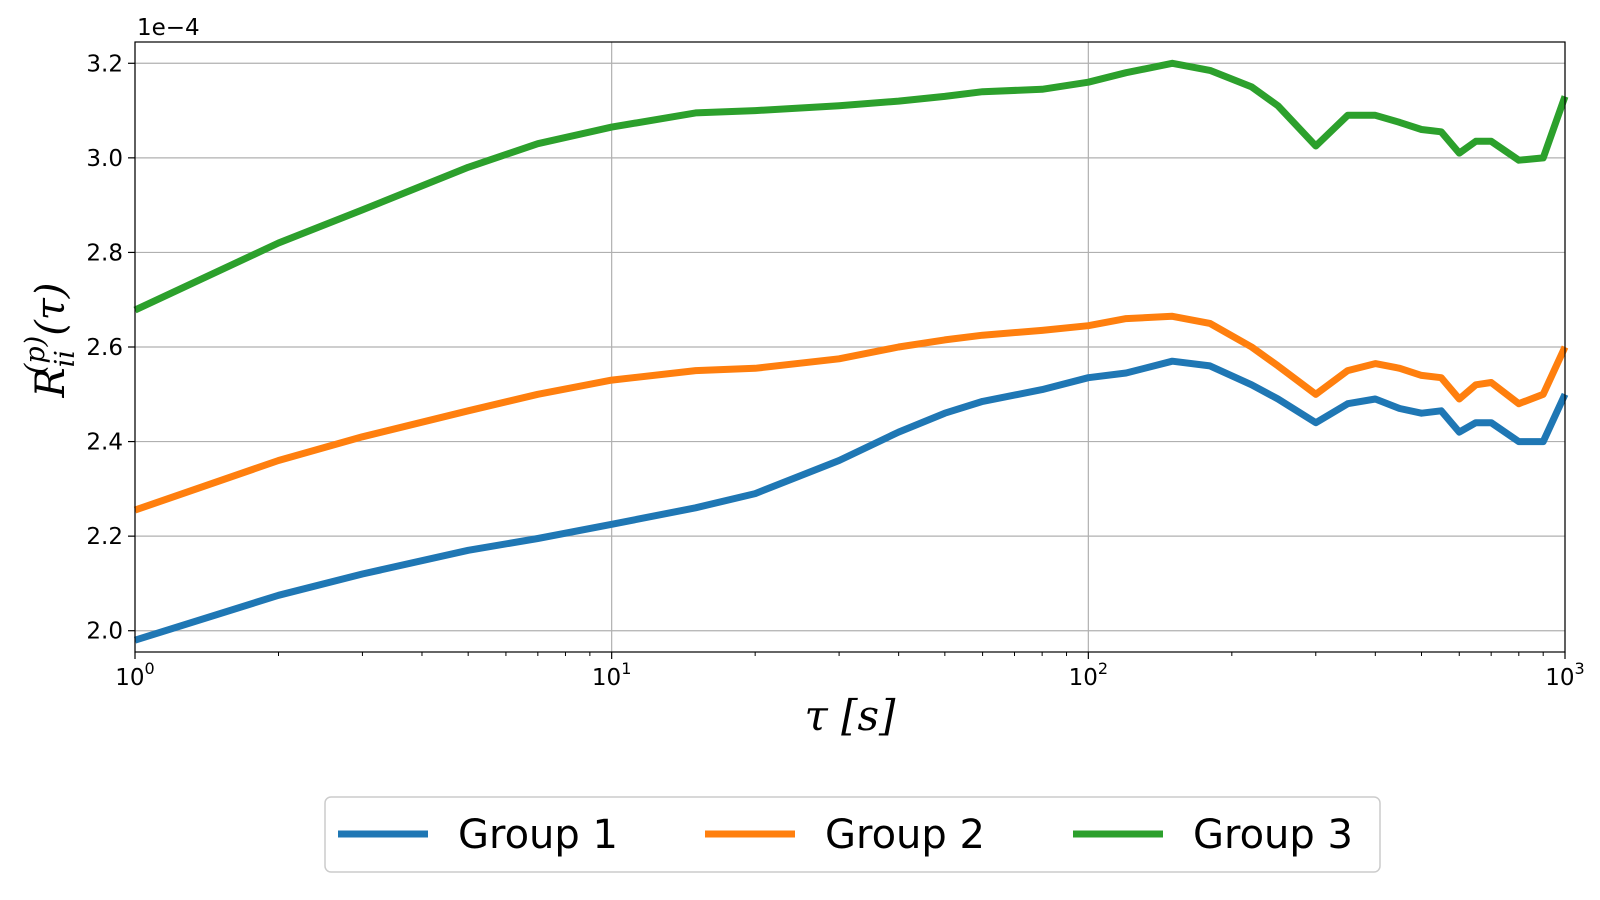 This screenshot has height=900, width=1600. What do you see at coordinates (104, 632) in the screenshot?
I see `y-tick-label: 2.0` at bounding box center [104, 632].